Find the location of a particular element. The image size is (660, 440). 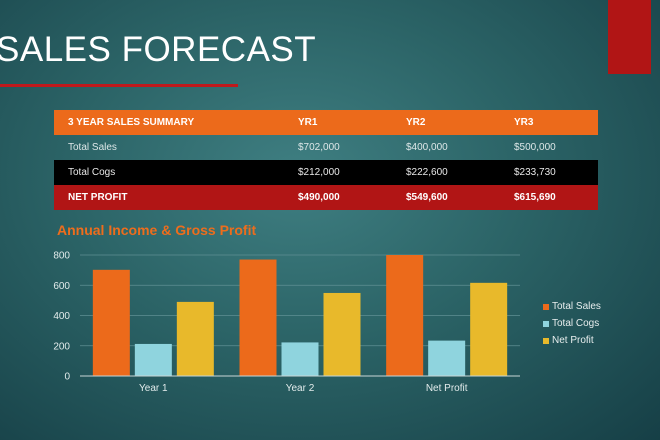

table-cell: Total Cogs is located at coordinates (92, 172).